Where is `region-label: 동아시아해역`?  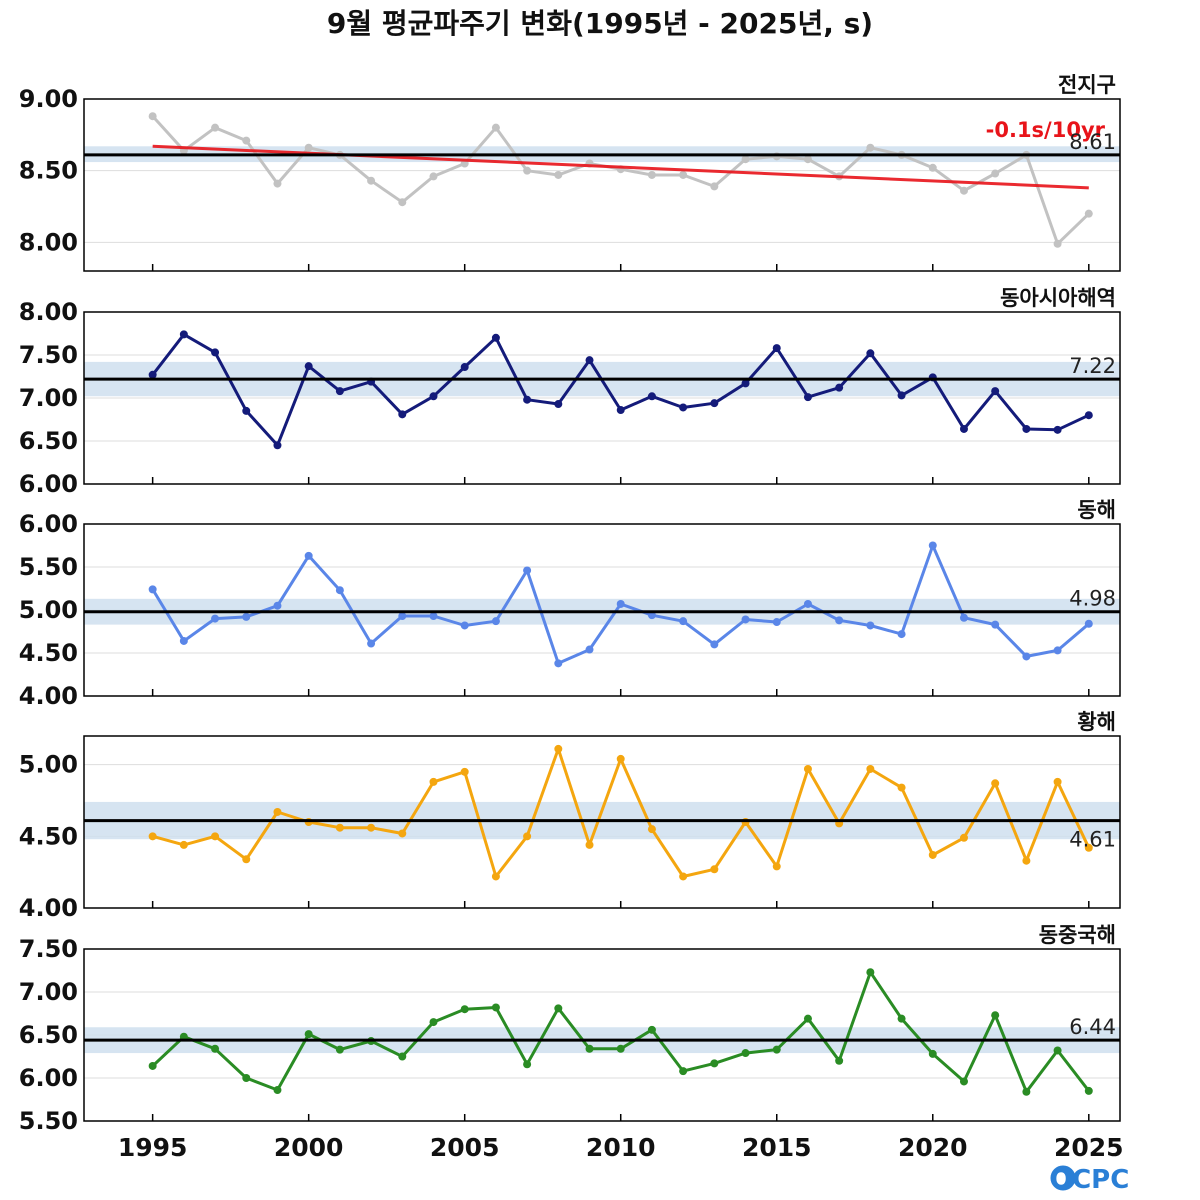 region-label: 동아시아해역 is located at coordinates (1058, 298).